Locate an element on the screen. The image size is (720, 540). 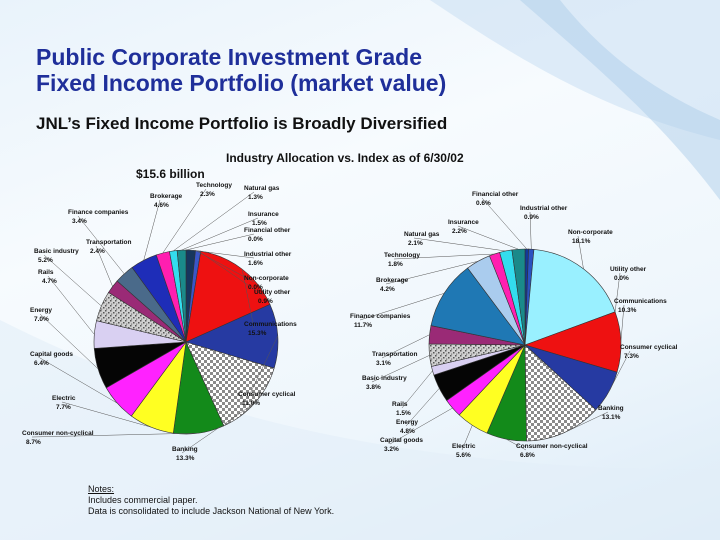
portfolio-label-finance-companies: Finance companies is located at coordinates (98, 212).